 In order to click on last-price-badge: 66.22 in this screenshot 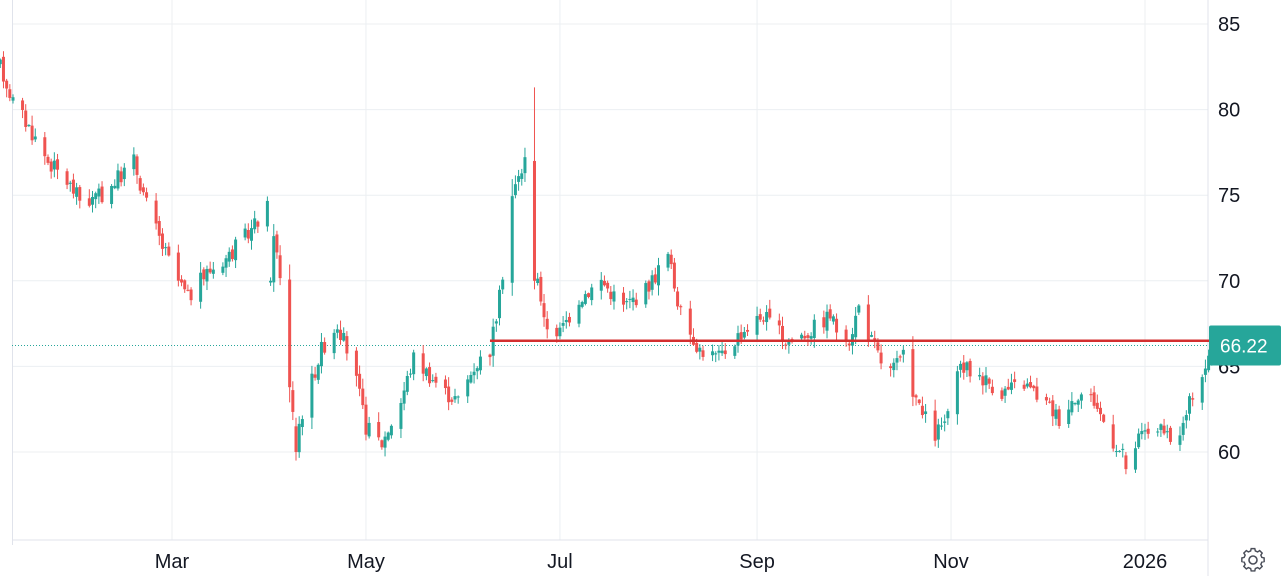, I will do `click(1245, 345)`.